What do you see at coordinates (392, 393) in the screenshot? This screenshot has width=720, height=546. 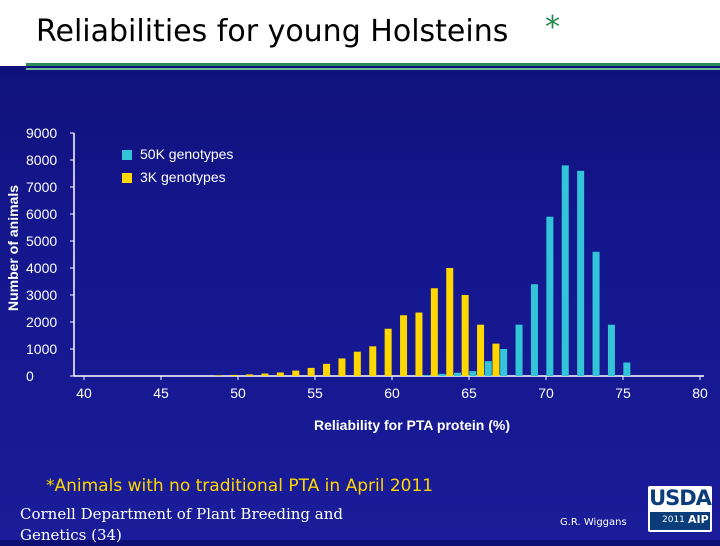 I see `x-tick-label: 60` at bounding box center [392, 393].